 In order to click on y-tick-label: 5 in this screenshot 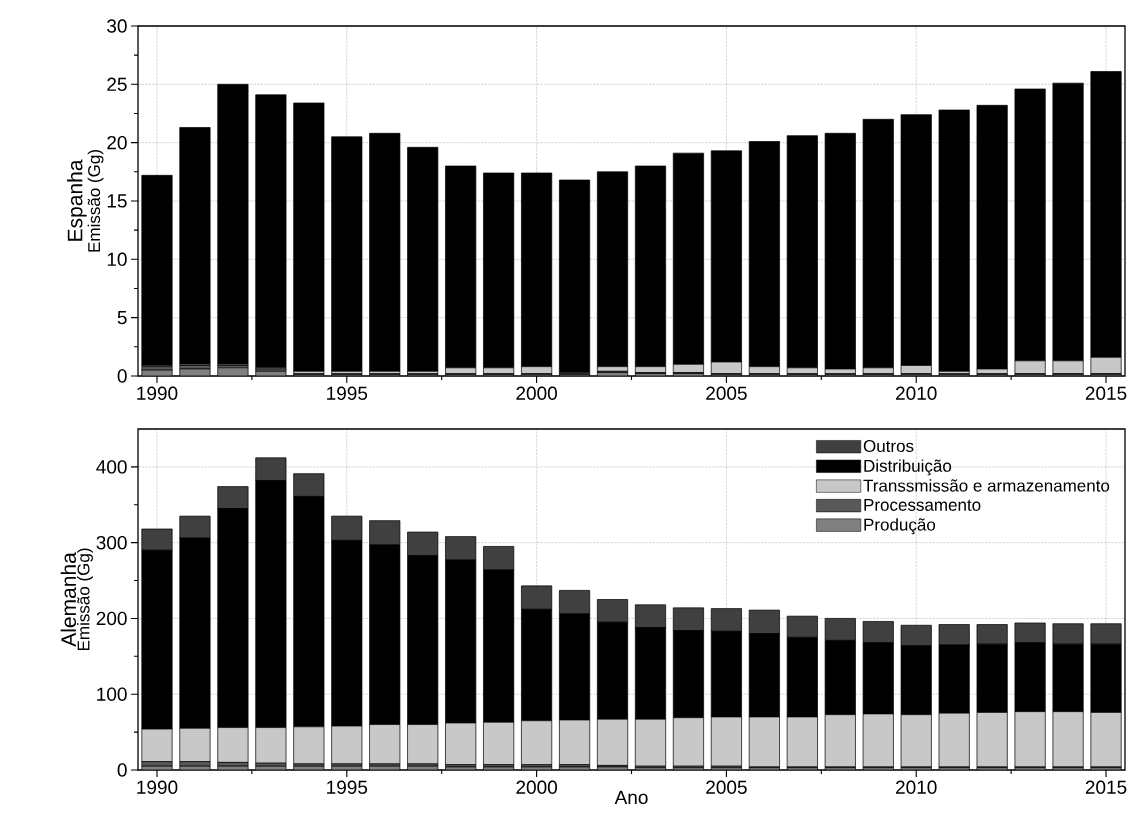, I will do `click(122, 318)`.